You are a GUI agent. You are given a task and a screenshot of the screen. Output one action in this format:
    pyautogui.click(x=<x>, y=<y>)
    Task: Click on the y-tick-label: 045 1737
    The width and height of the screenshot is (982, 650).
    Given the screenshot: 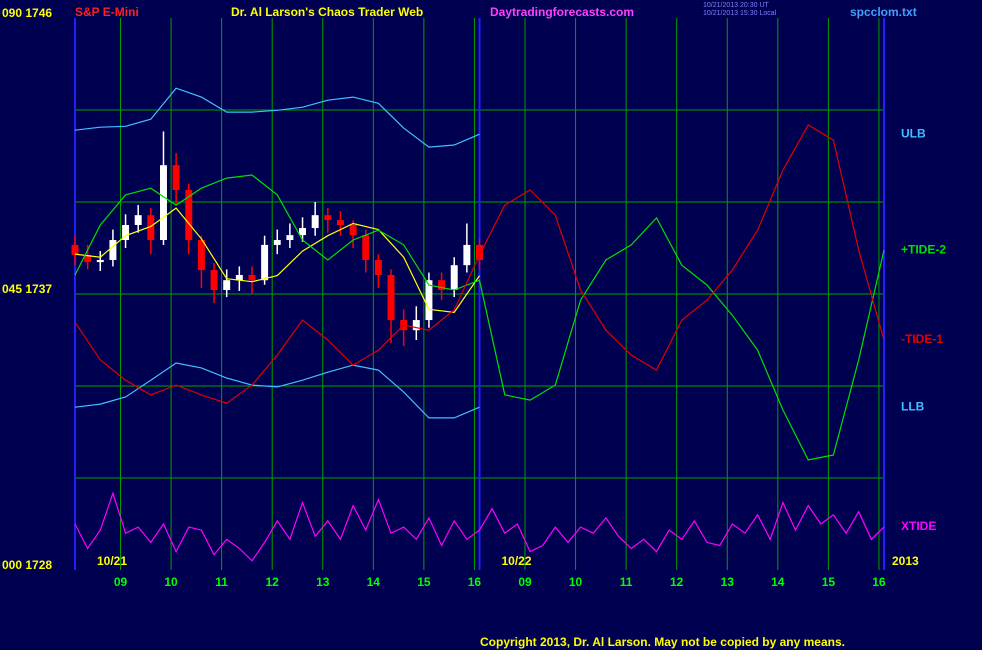 What is the action you would take?
    pyautogui.click(x=27, y=289)
    